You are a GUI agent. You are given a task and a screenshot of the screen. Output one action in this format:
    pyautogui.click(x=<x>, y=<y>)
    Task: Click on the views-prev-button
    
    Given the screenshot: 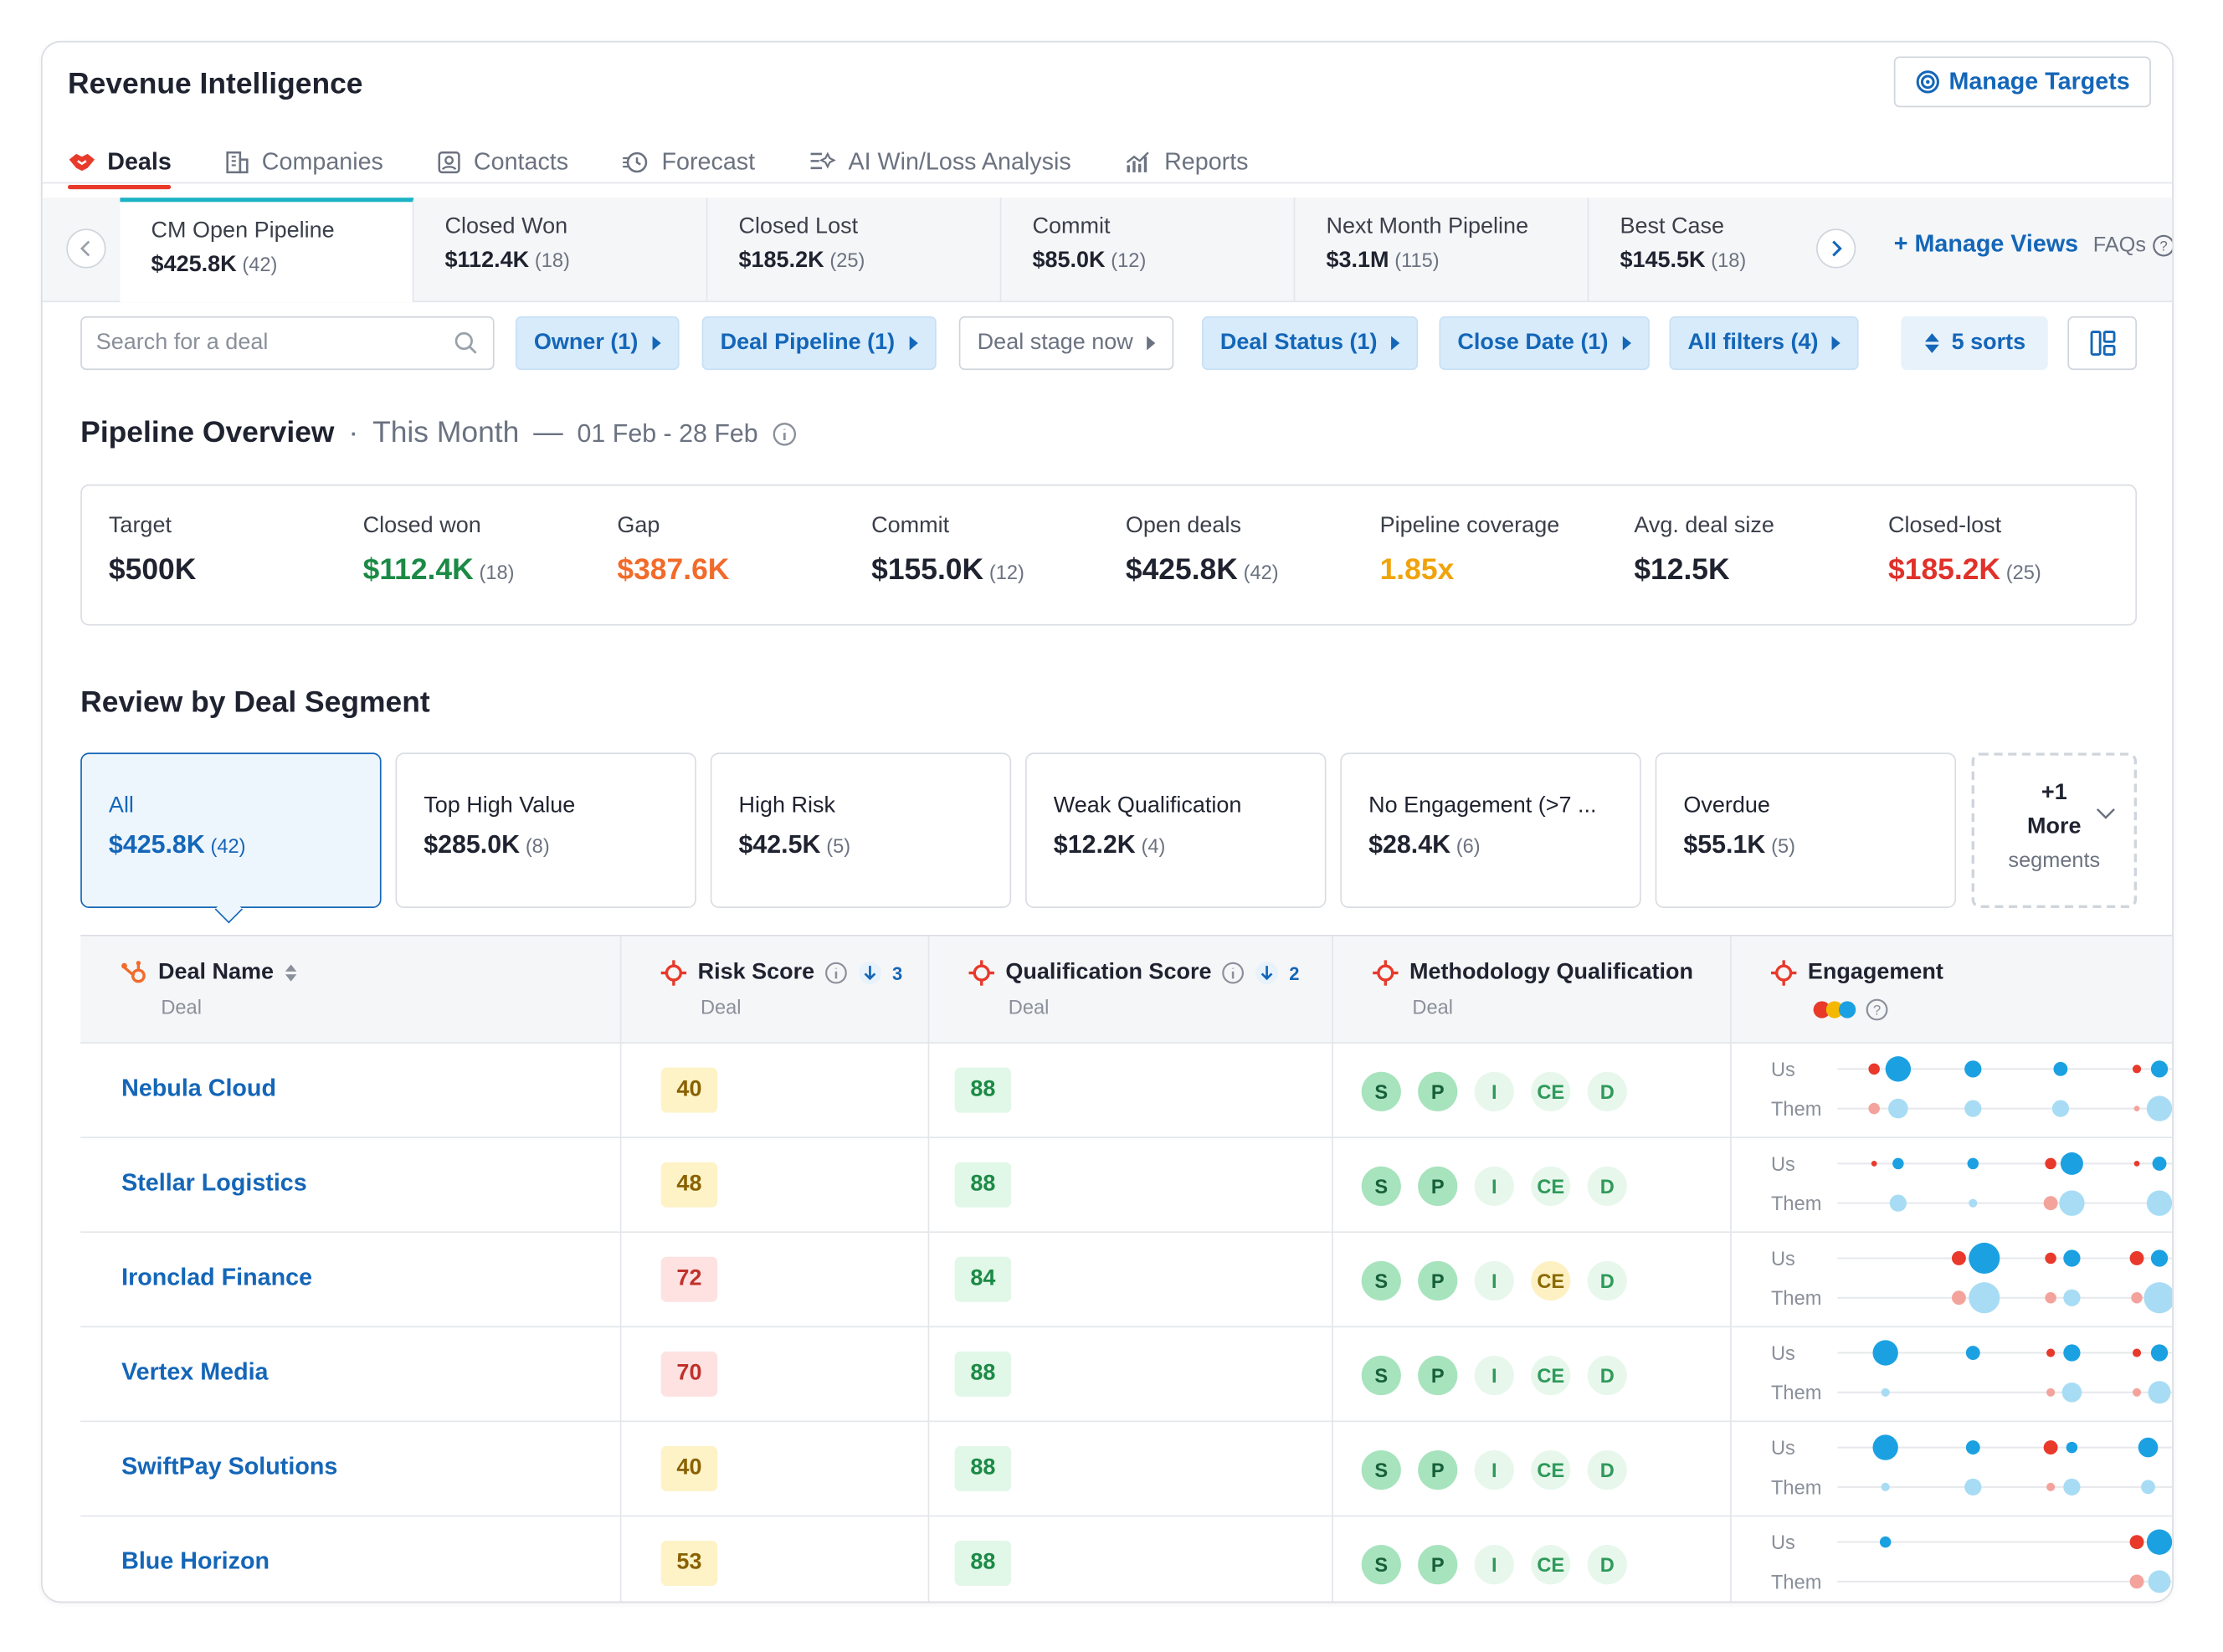 What is the action you would take?
    pyautogui.click(x=86, y=248)
    